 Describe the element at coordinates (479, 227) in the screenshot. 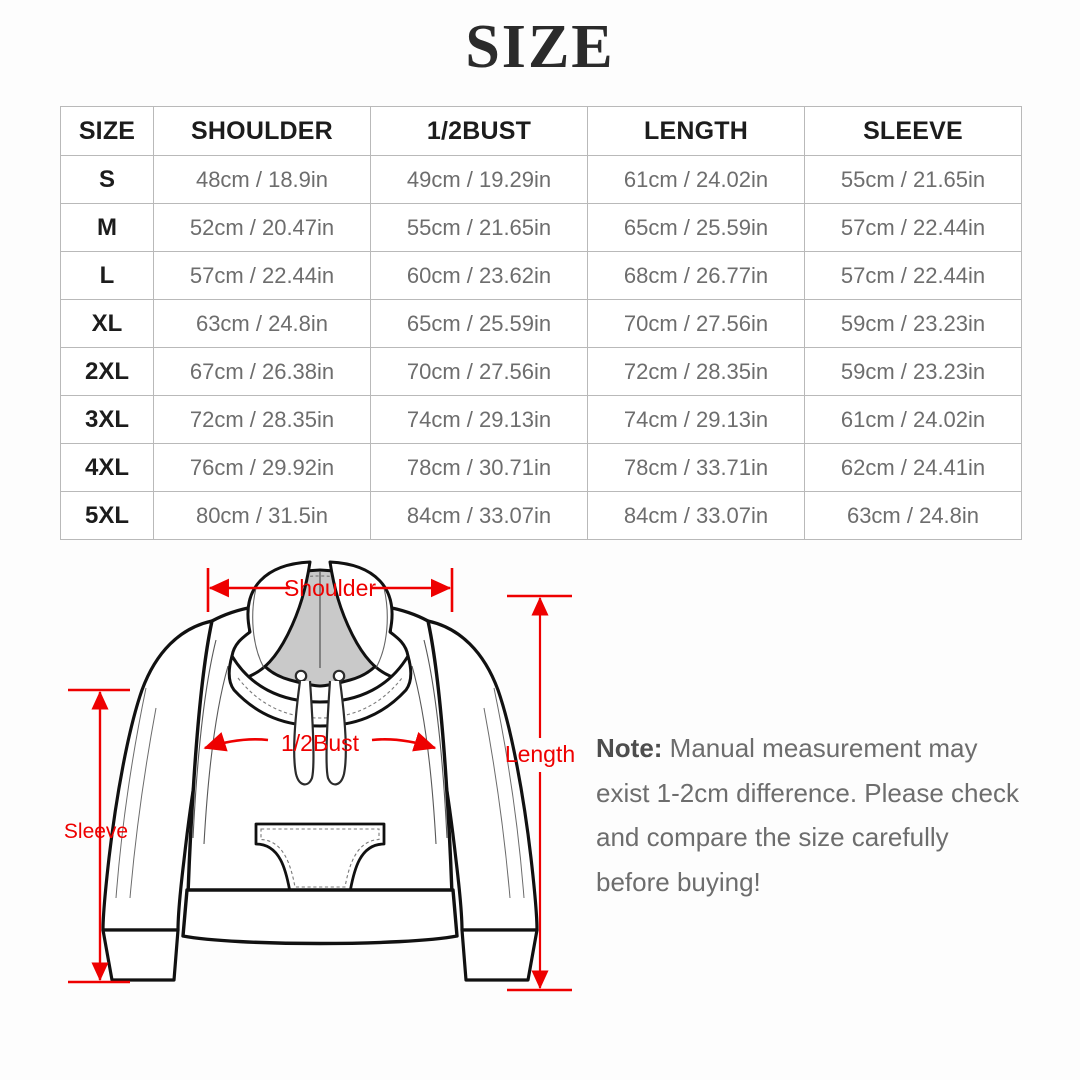

I see `cell-bust: 55cm / 21.65in` at that location.